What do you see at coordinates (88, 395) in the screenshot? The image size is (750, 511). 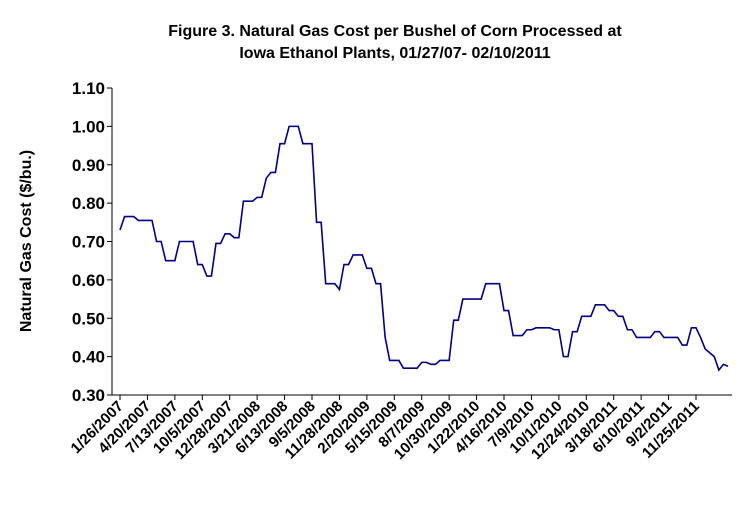 I see `y-tick-label: 0.30` at bounding box center [88, 395].